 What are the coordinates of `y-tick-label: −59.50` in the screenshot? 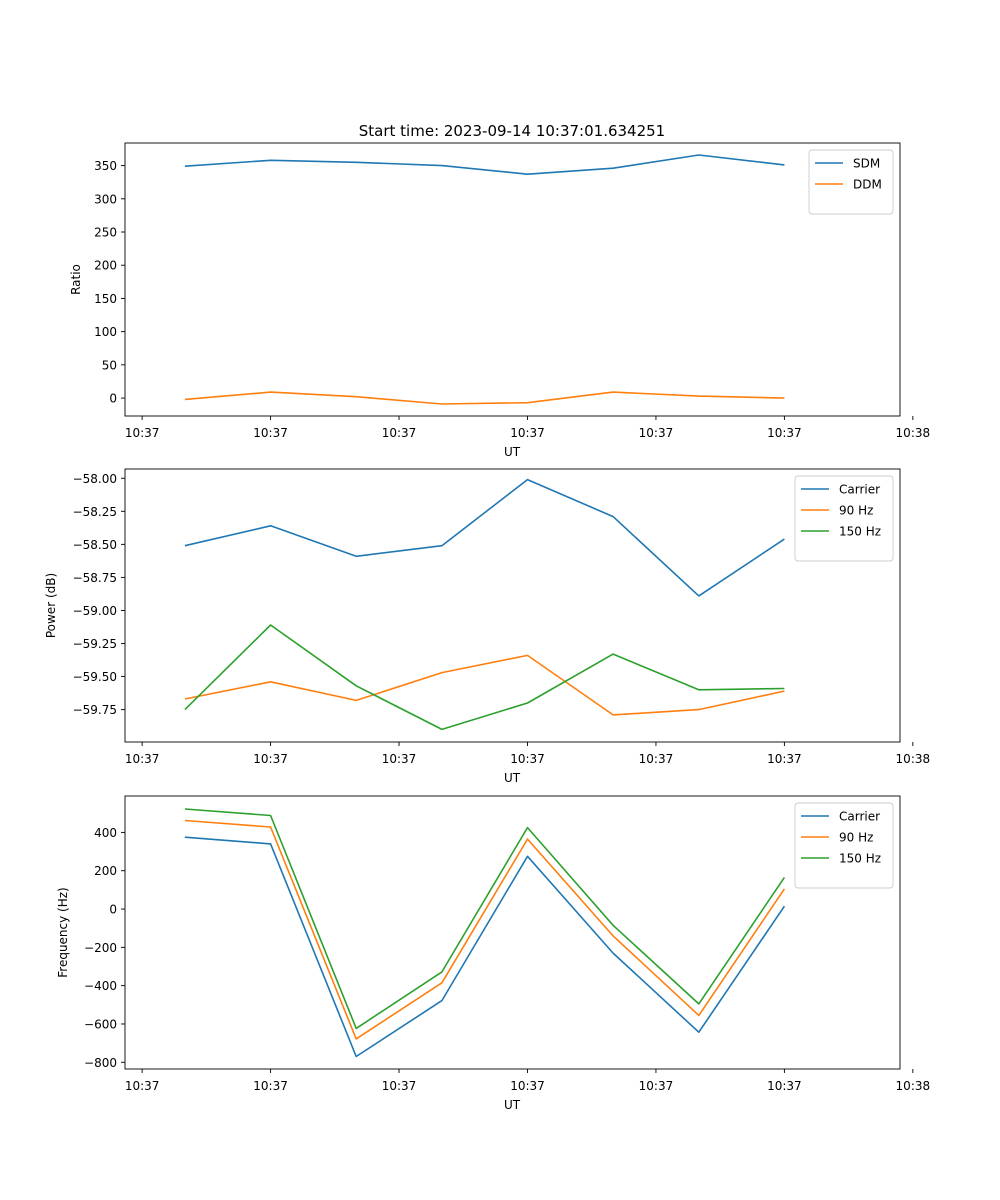 It's located at (95, 677).